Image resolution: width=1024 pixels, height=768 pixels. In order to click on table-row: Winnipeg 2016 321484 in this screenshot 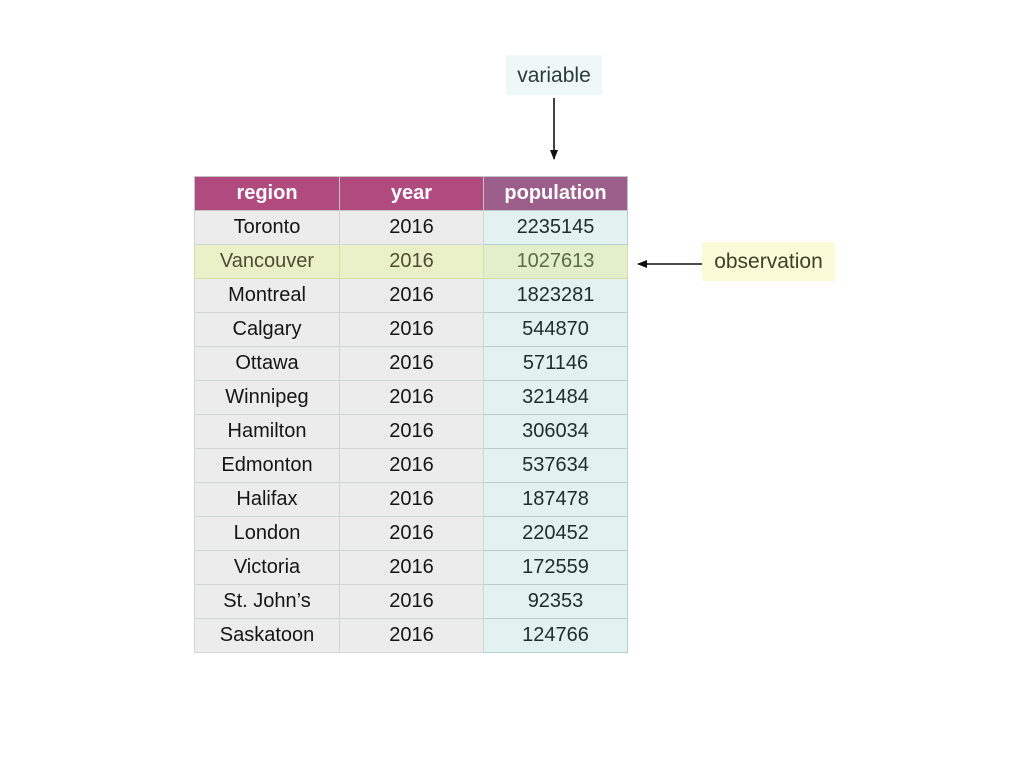, I will do `click(411, 397)`.